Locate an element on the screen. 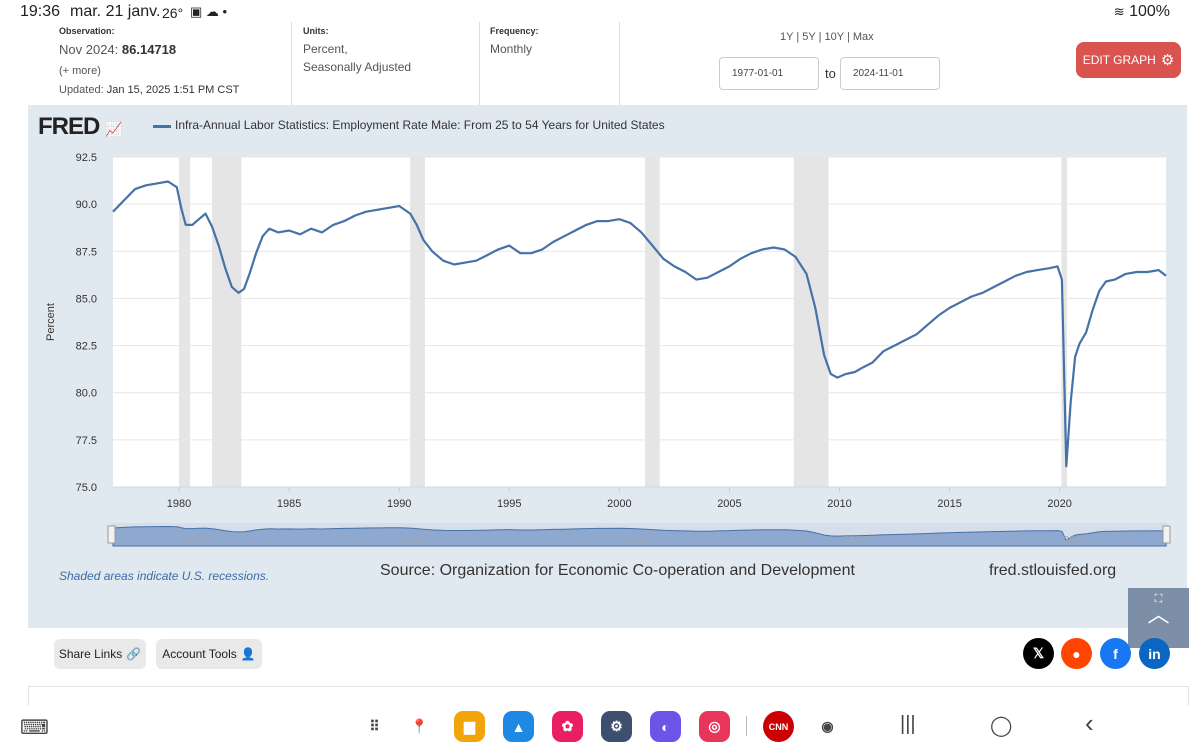  edit-graph-button: EDIT GRAPH ⚙ is located at coordinates (1128, 60).